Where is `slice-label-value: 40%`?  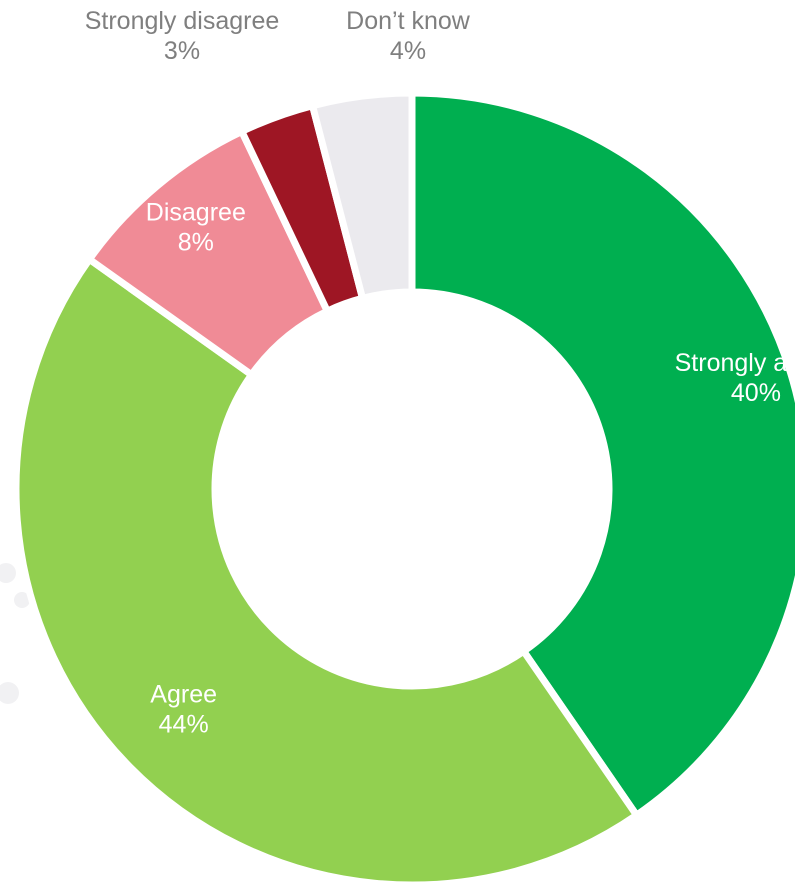
slice-label-value: 40% is located at coordinates (756, 393).